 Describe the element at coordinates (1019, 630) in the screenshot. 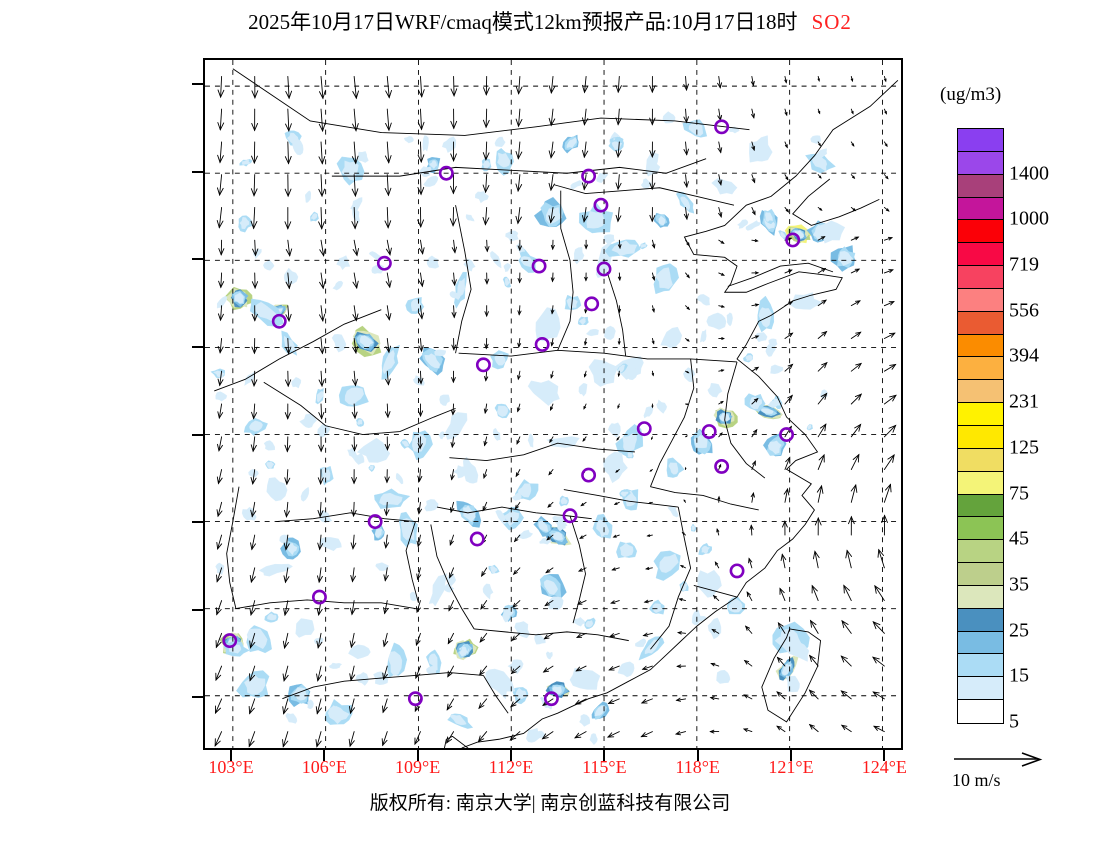

I see `colorbar-tick-label: 25` at that location.